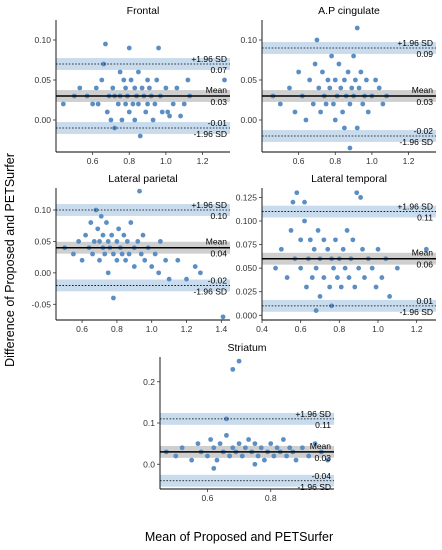 The height and width of the screenshot is (550, 442). Describe the element at coordinates (42, 273) in the screenshot. I see `y-tick-label: 0.00` at that location.